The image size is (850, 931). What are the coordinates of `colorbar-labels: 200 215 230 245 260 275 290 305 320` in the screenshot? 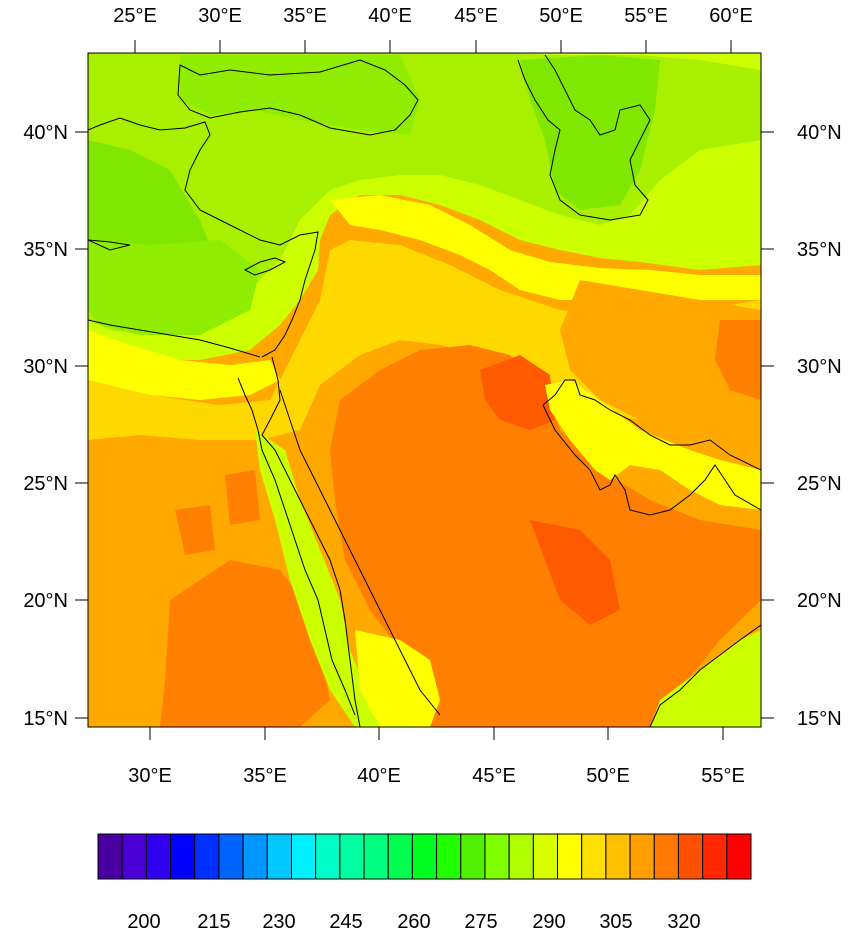 It's located at (413, 921).